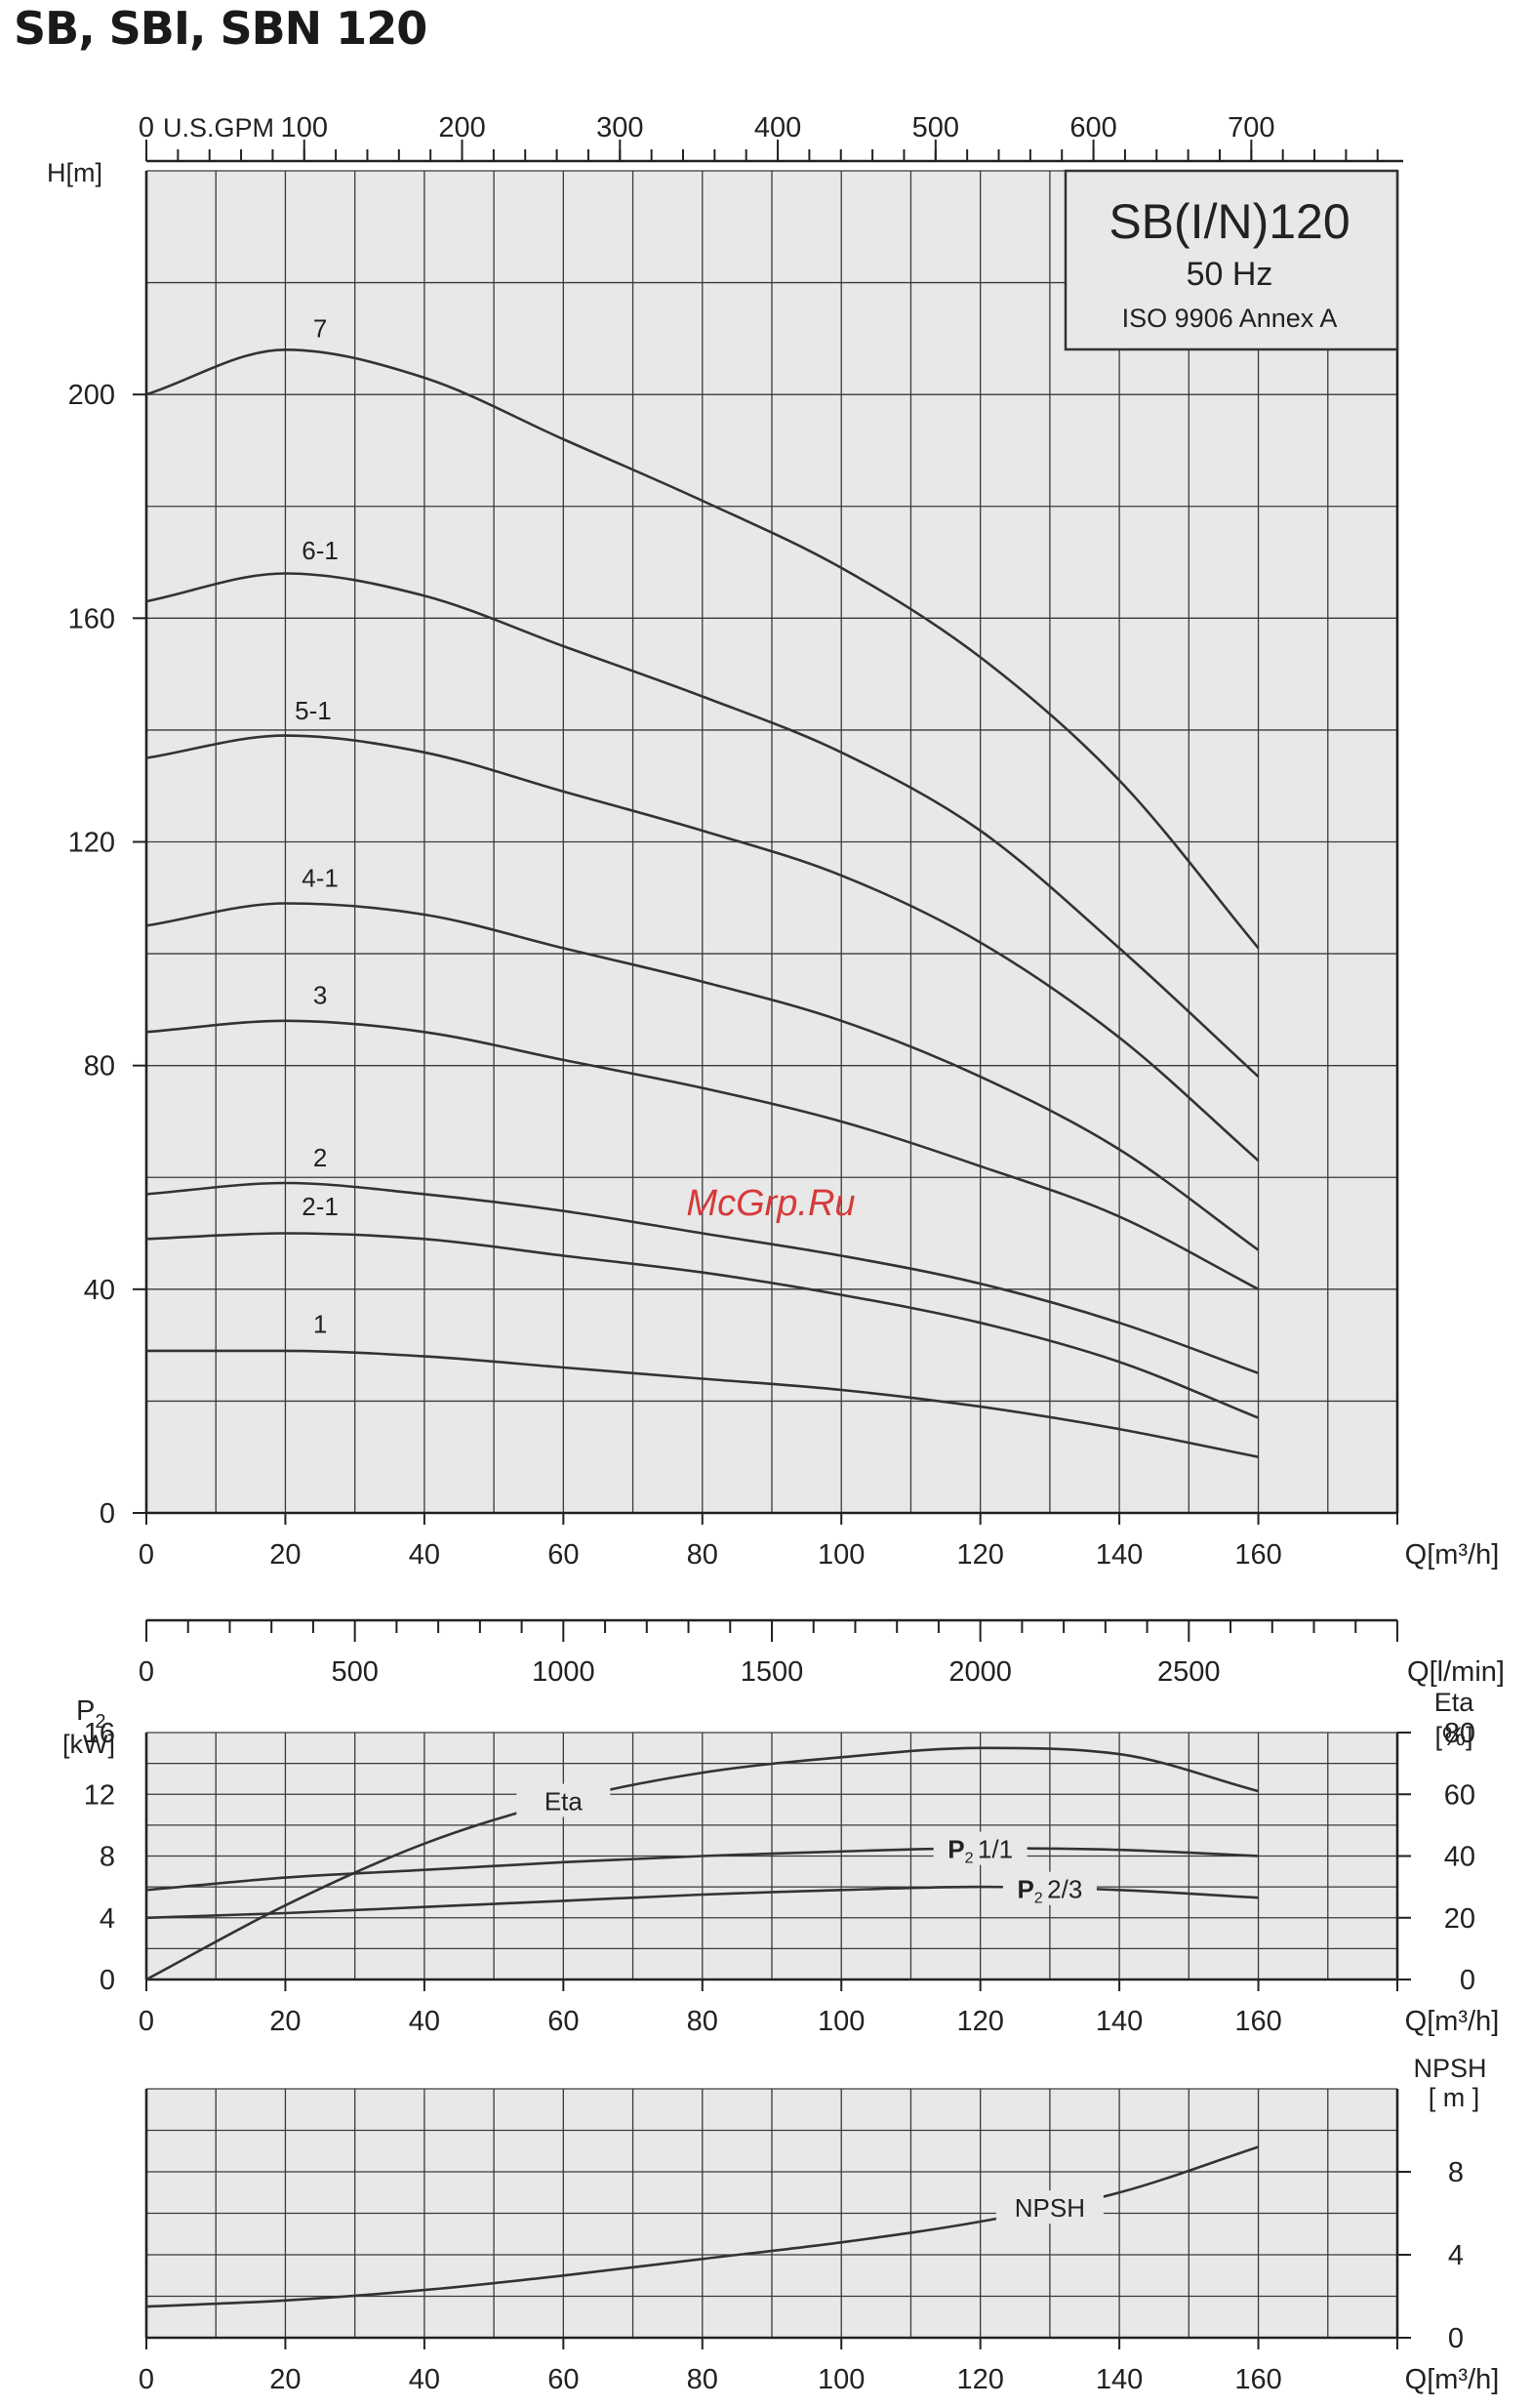 Image resolution: width=1532 pixels, height=2408 pixels. Describe the element at coordinates (1119, 1555) in the screenshot. I see `head-x-tick-label: 140` at that location.